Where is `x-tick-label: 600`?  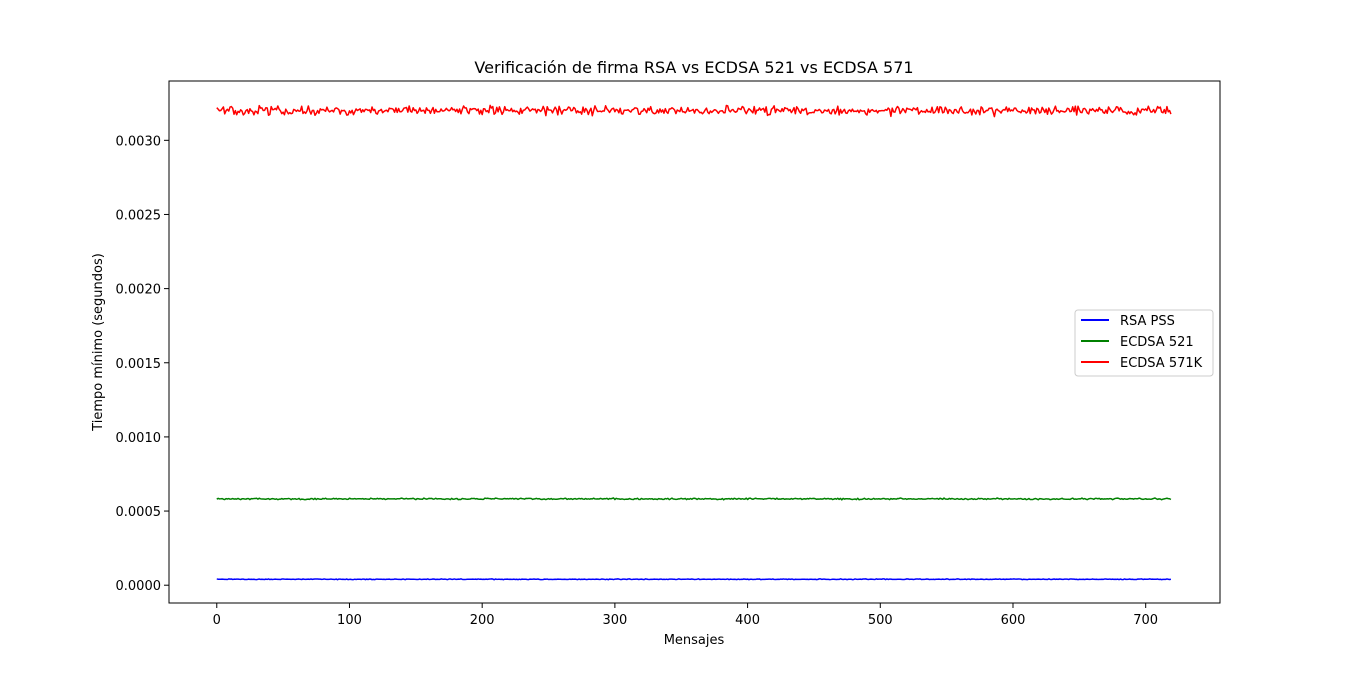 x-tick-label: 600 is located at coordinates (1013, 620).